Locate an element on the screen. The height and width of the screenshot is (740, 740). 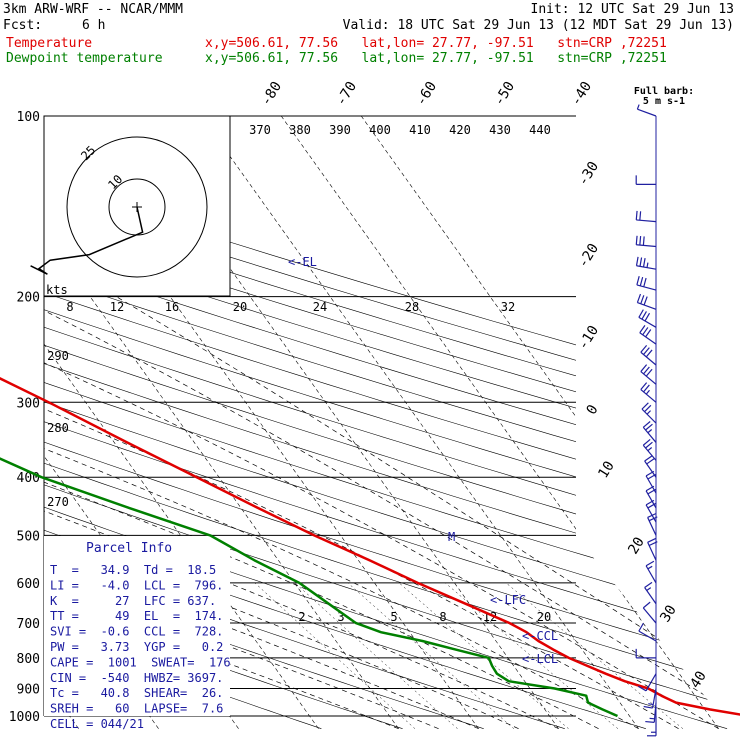
wind-barb-column: Full barb:5 m s-1 is located at coordinates (664, 411).